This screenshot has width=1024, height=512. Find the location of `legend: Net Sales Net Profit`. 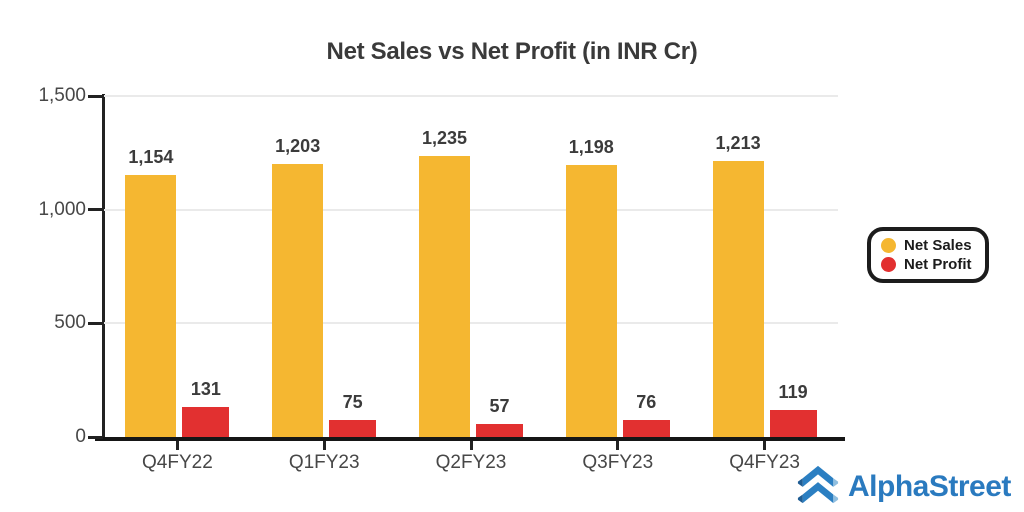

legend: Net Sales Net Profit is located at coordinates (928, 255).